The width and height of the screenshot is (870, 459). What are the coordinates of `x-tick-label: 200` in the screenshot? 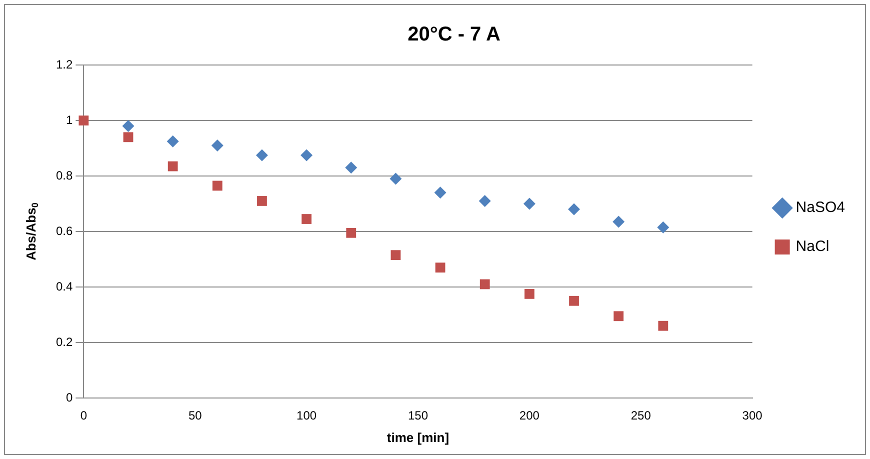 It's located at (529, 415).